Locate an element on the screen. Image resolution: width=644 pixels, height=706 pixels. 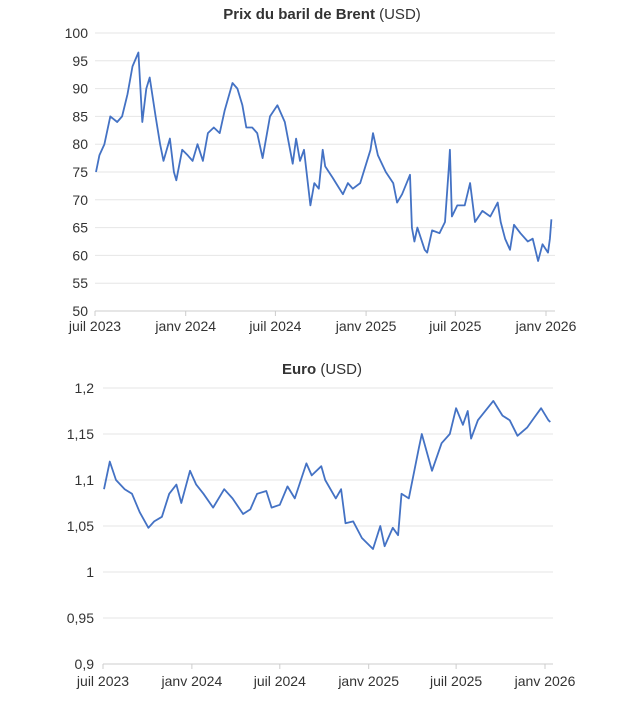
euro-x-tick-label: janv 2024 is located at coordinates (192, 681).